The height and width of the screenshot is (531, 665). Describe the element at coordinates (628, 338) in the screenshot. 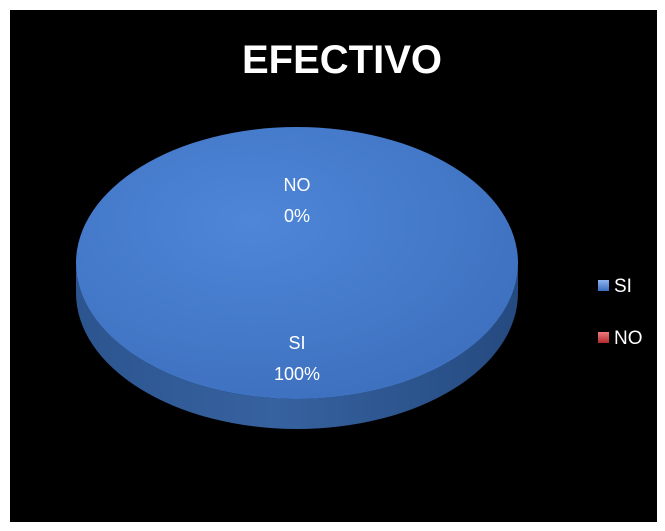

I see `legend-label-no: NO` at that location.